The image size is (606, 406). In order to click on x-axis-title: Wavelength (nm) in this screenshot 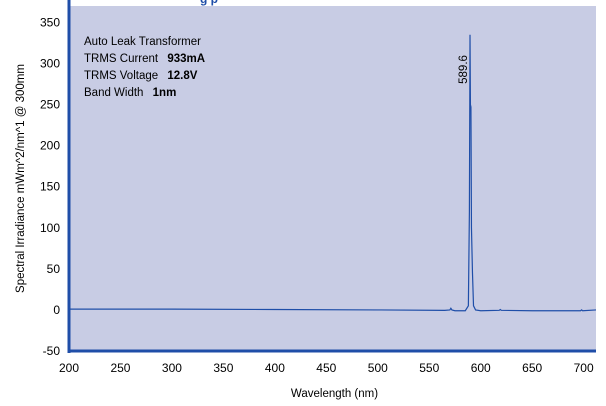, I will do `click(334, 394)`.